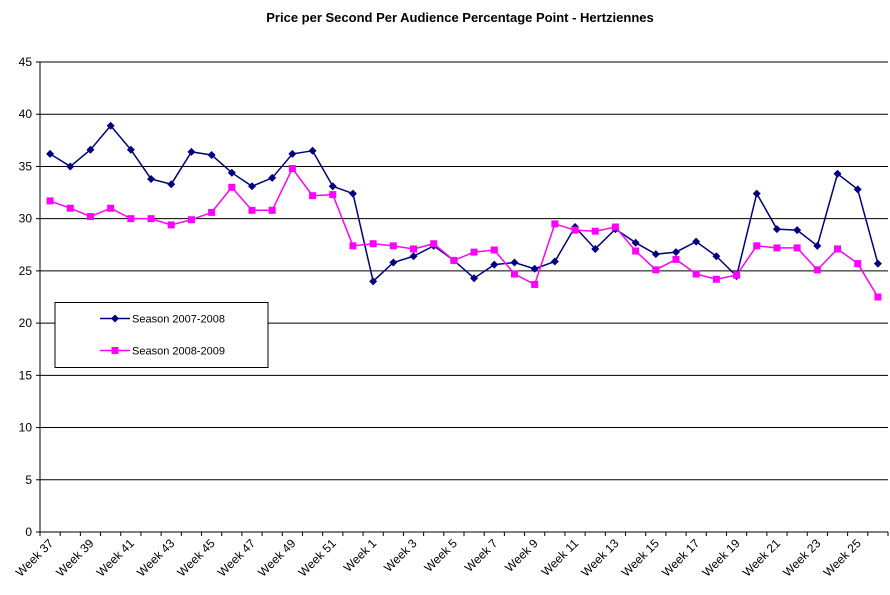 The width and height of the screenshot is (890, 595). Describe the element at coordinates (178, 352) in the screenshot. I see `legend-label: Season 2008-2009` at that location.